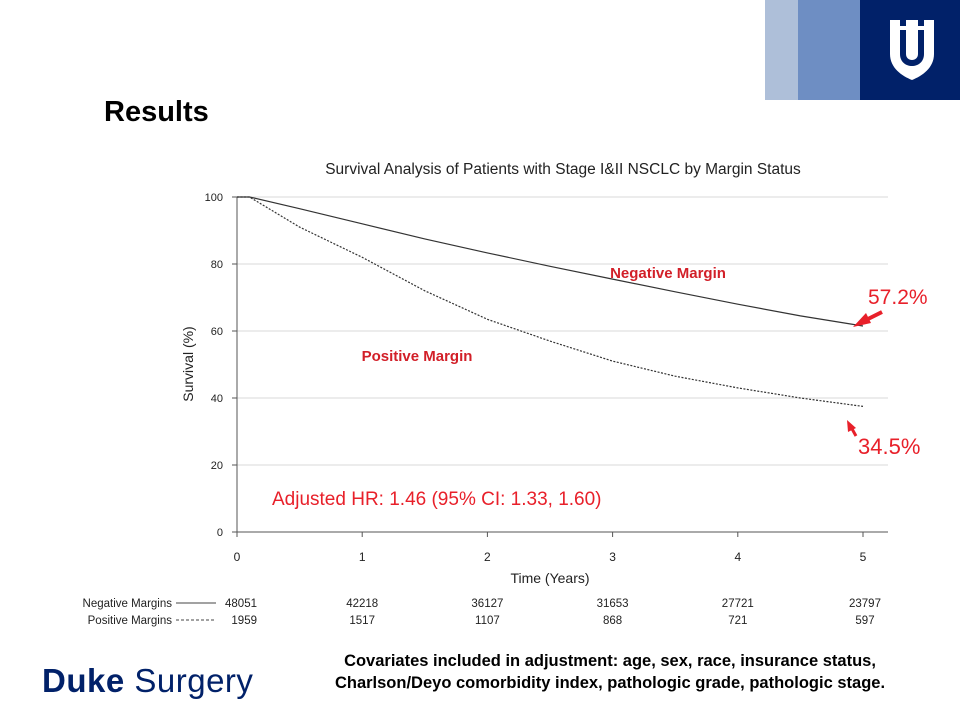  What do you see at coordinates (737, 621) in the screenshot?
I see `risk-count-1-4: 721` at bounding box center [737, 621].